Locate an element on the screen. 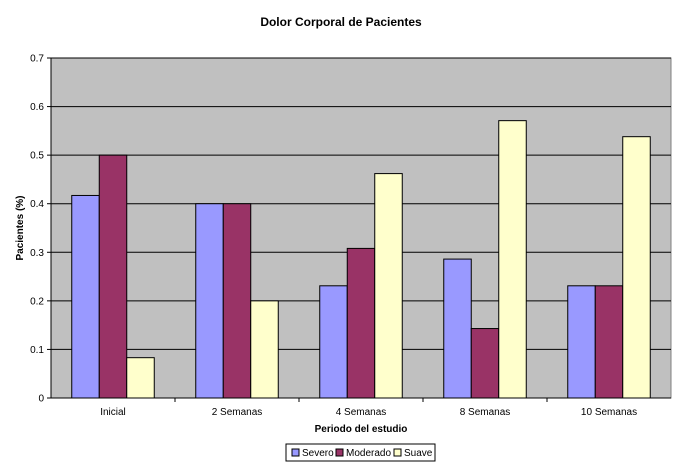 This screenshot has height=467, width=683. y-tick-label: 0 is located at coordinates (41, 399).